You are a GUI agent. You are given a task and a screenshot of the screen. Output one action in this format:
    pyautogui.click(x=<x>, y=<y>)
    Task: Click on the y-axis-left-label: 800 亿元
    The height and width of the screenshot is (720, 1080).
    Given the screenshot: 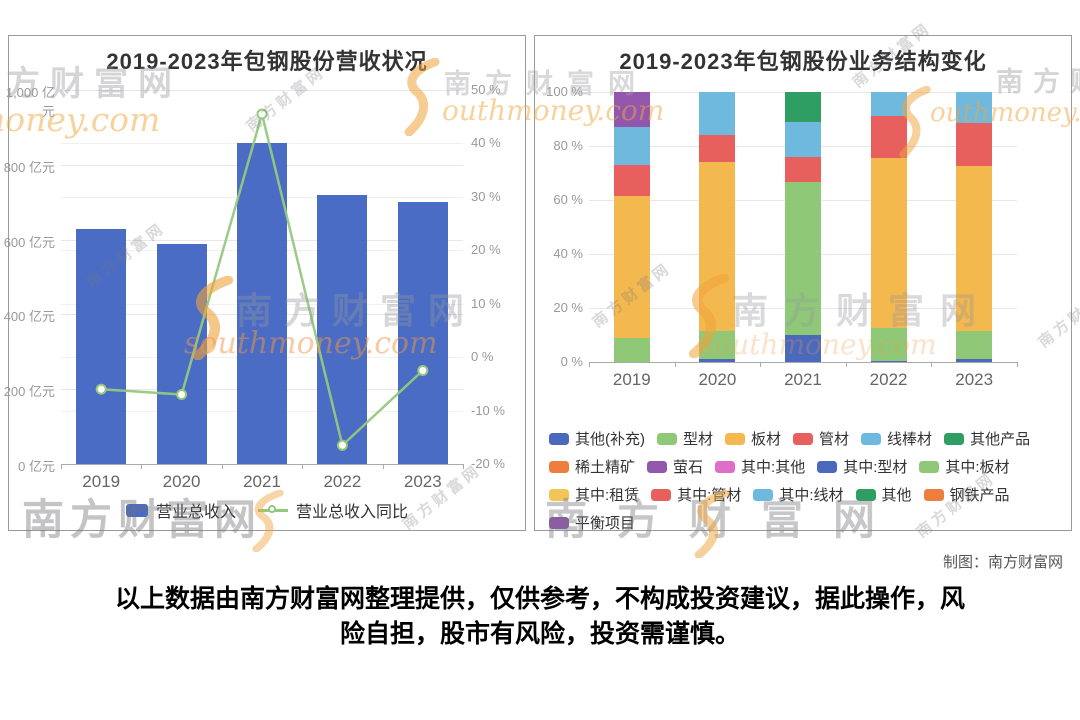 What is the action you would take?
    pyautogui.click(x=29, y=167)
    